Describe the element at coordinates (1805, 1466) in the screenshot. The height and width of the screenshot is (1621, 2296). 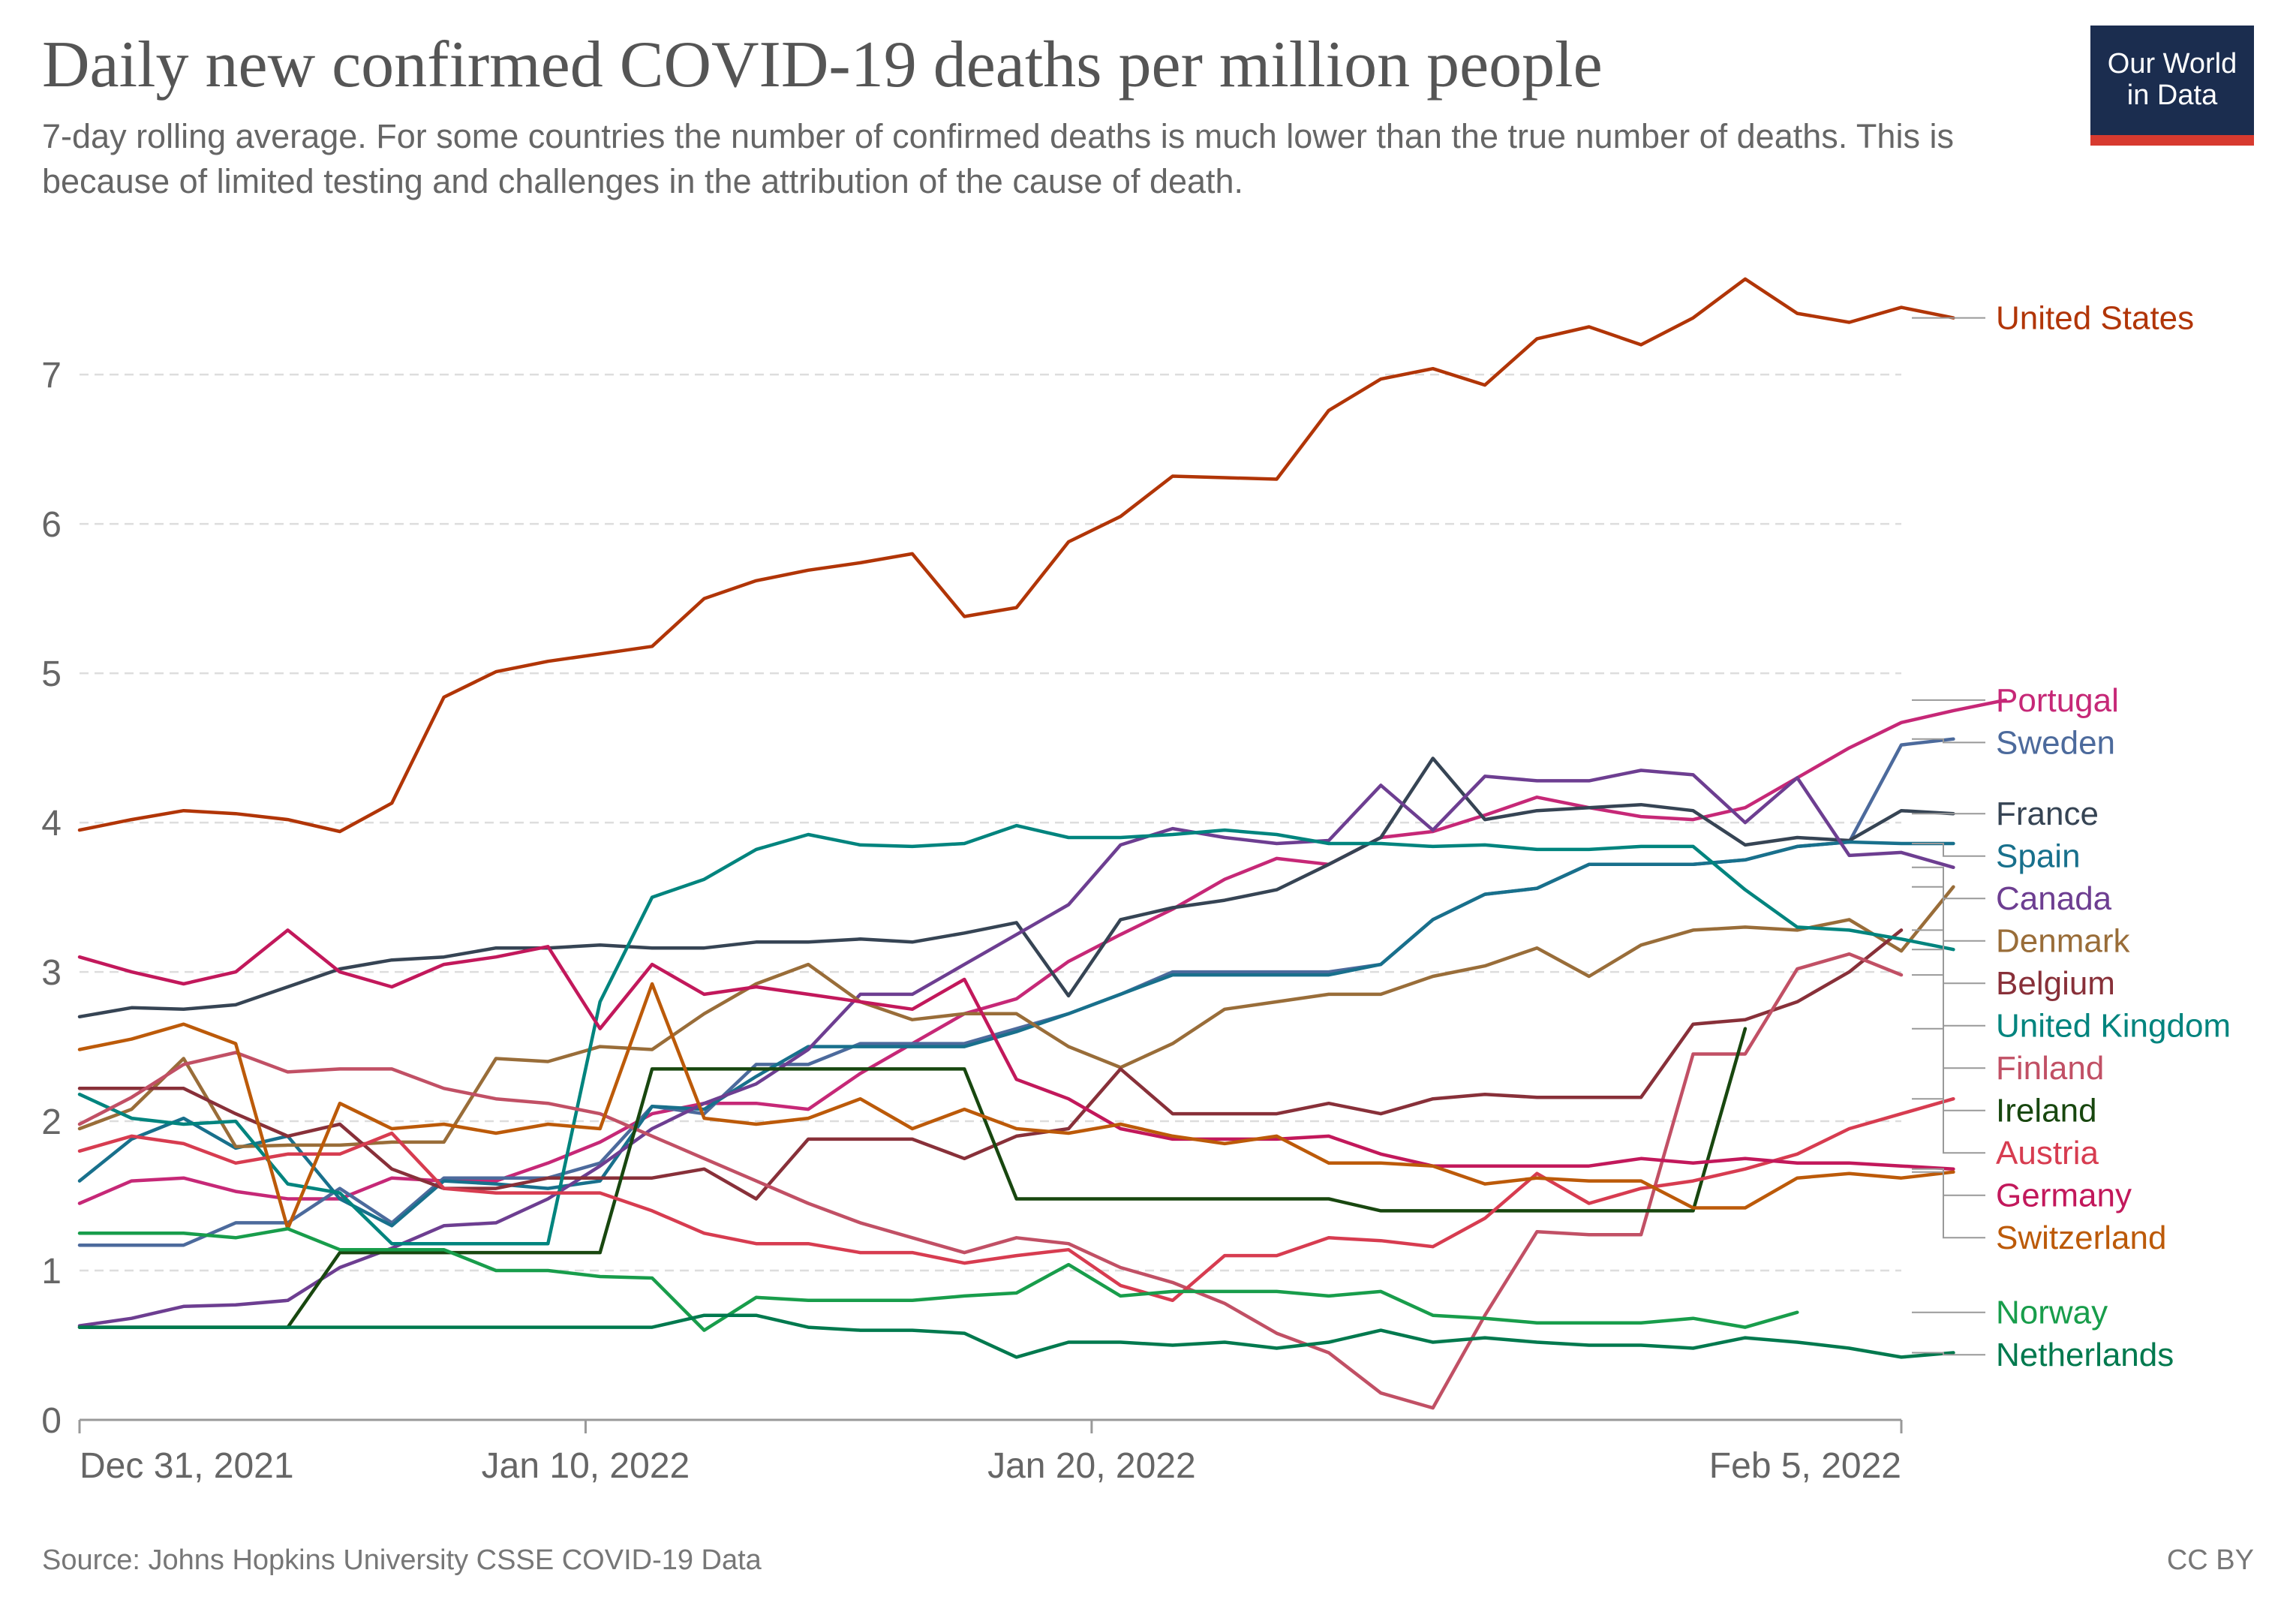
I see `x-tick-label: Feb 5, 2022` at that location.